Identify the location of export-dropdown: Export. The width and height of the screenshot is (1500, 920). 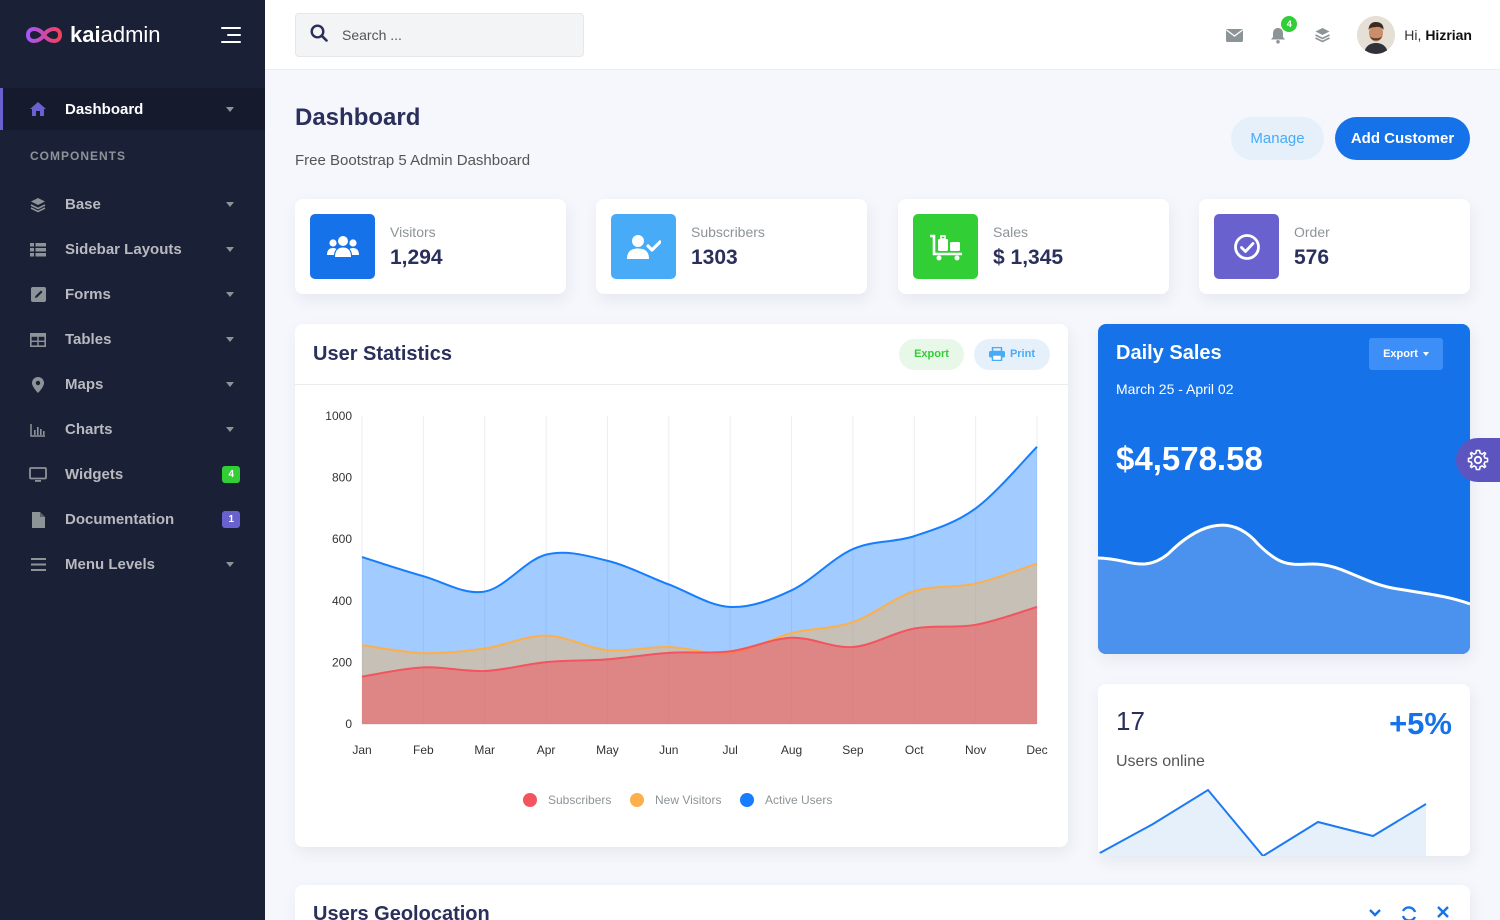
(1406, 354).